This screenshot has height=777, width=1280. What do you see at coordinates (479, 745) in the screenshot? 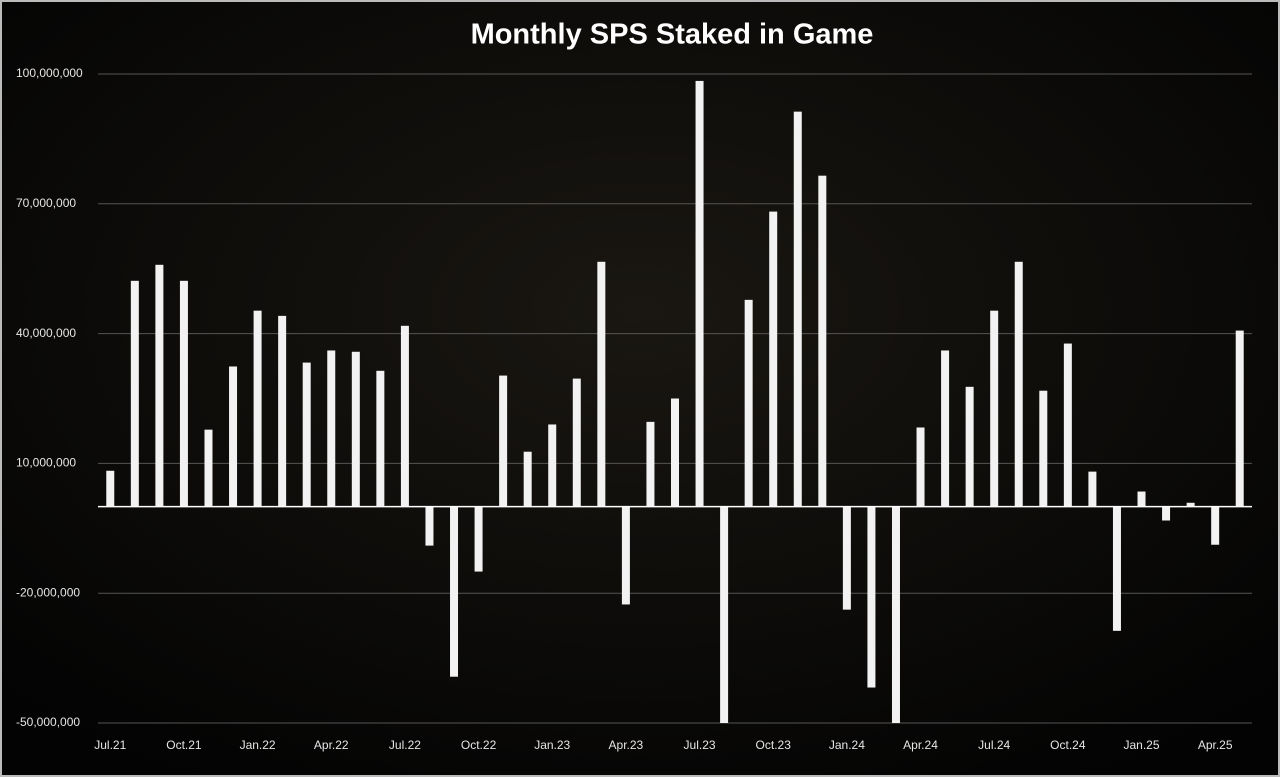
I see `x-tick-label: Oct.22` at bounding box center [479, 745].